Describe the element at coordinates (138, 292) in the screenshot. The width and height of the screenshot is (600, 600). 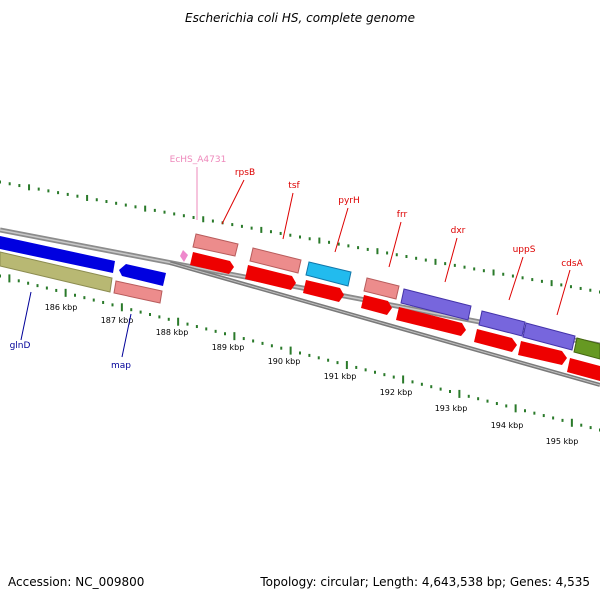
I see `gene-box-rpsB-light` at that location.